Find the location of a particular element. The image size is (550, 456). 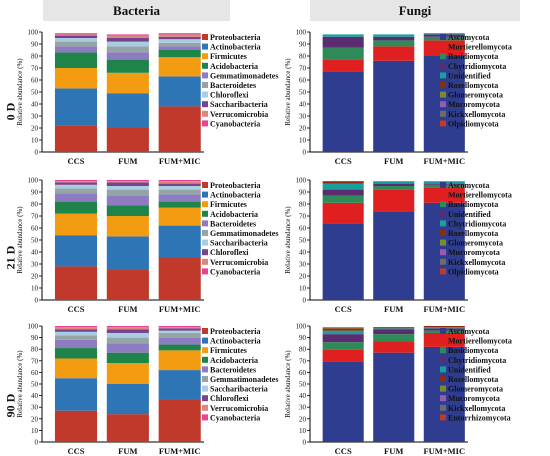

legend-label: Firmicutes is located at coordinates (228, 56).